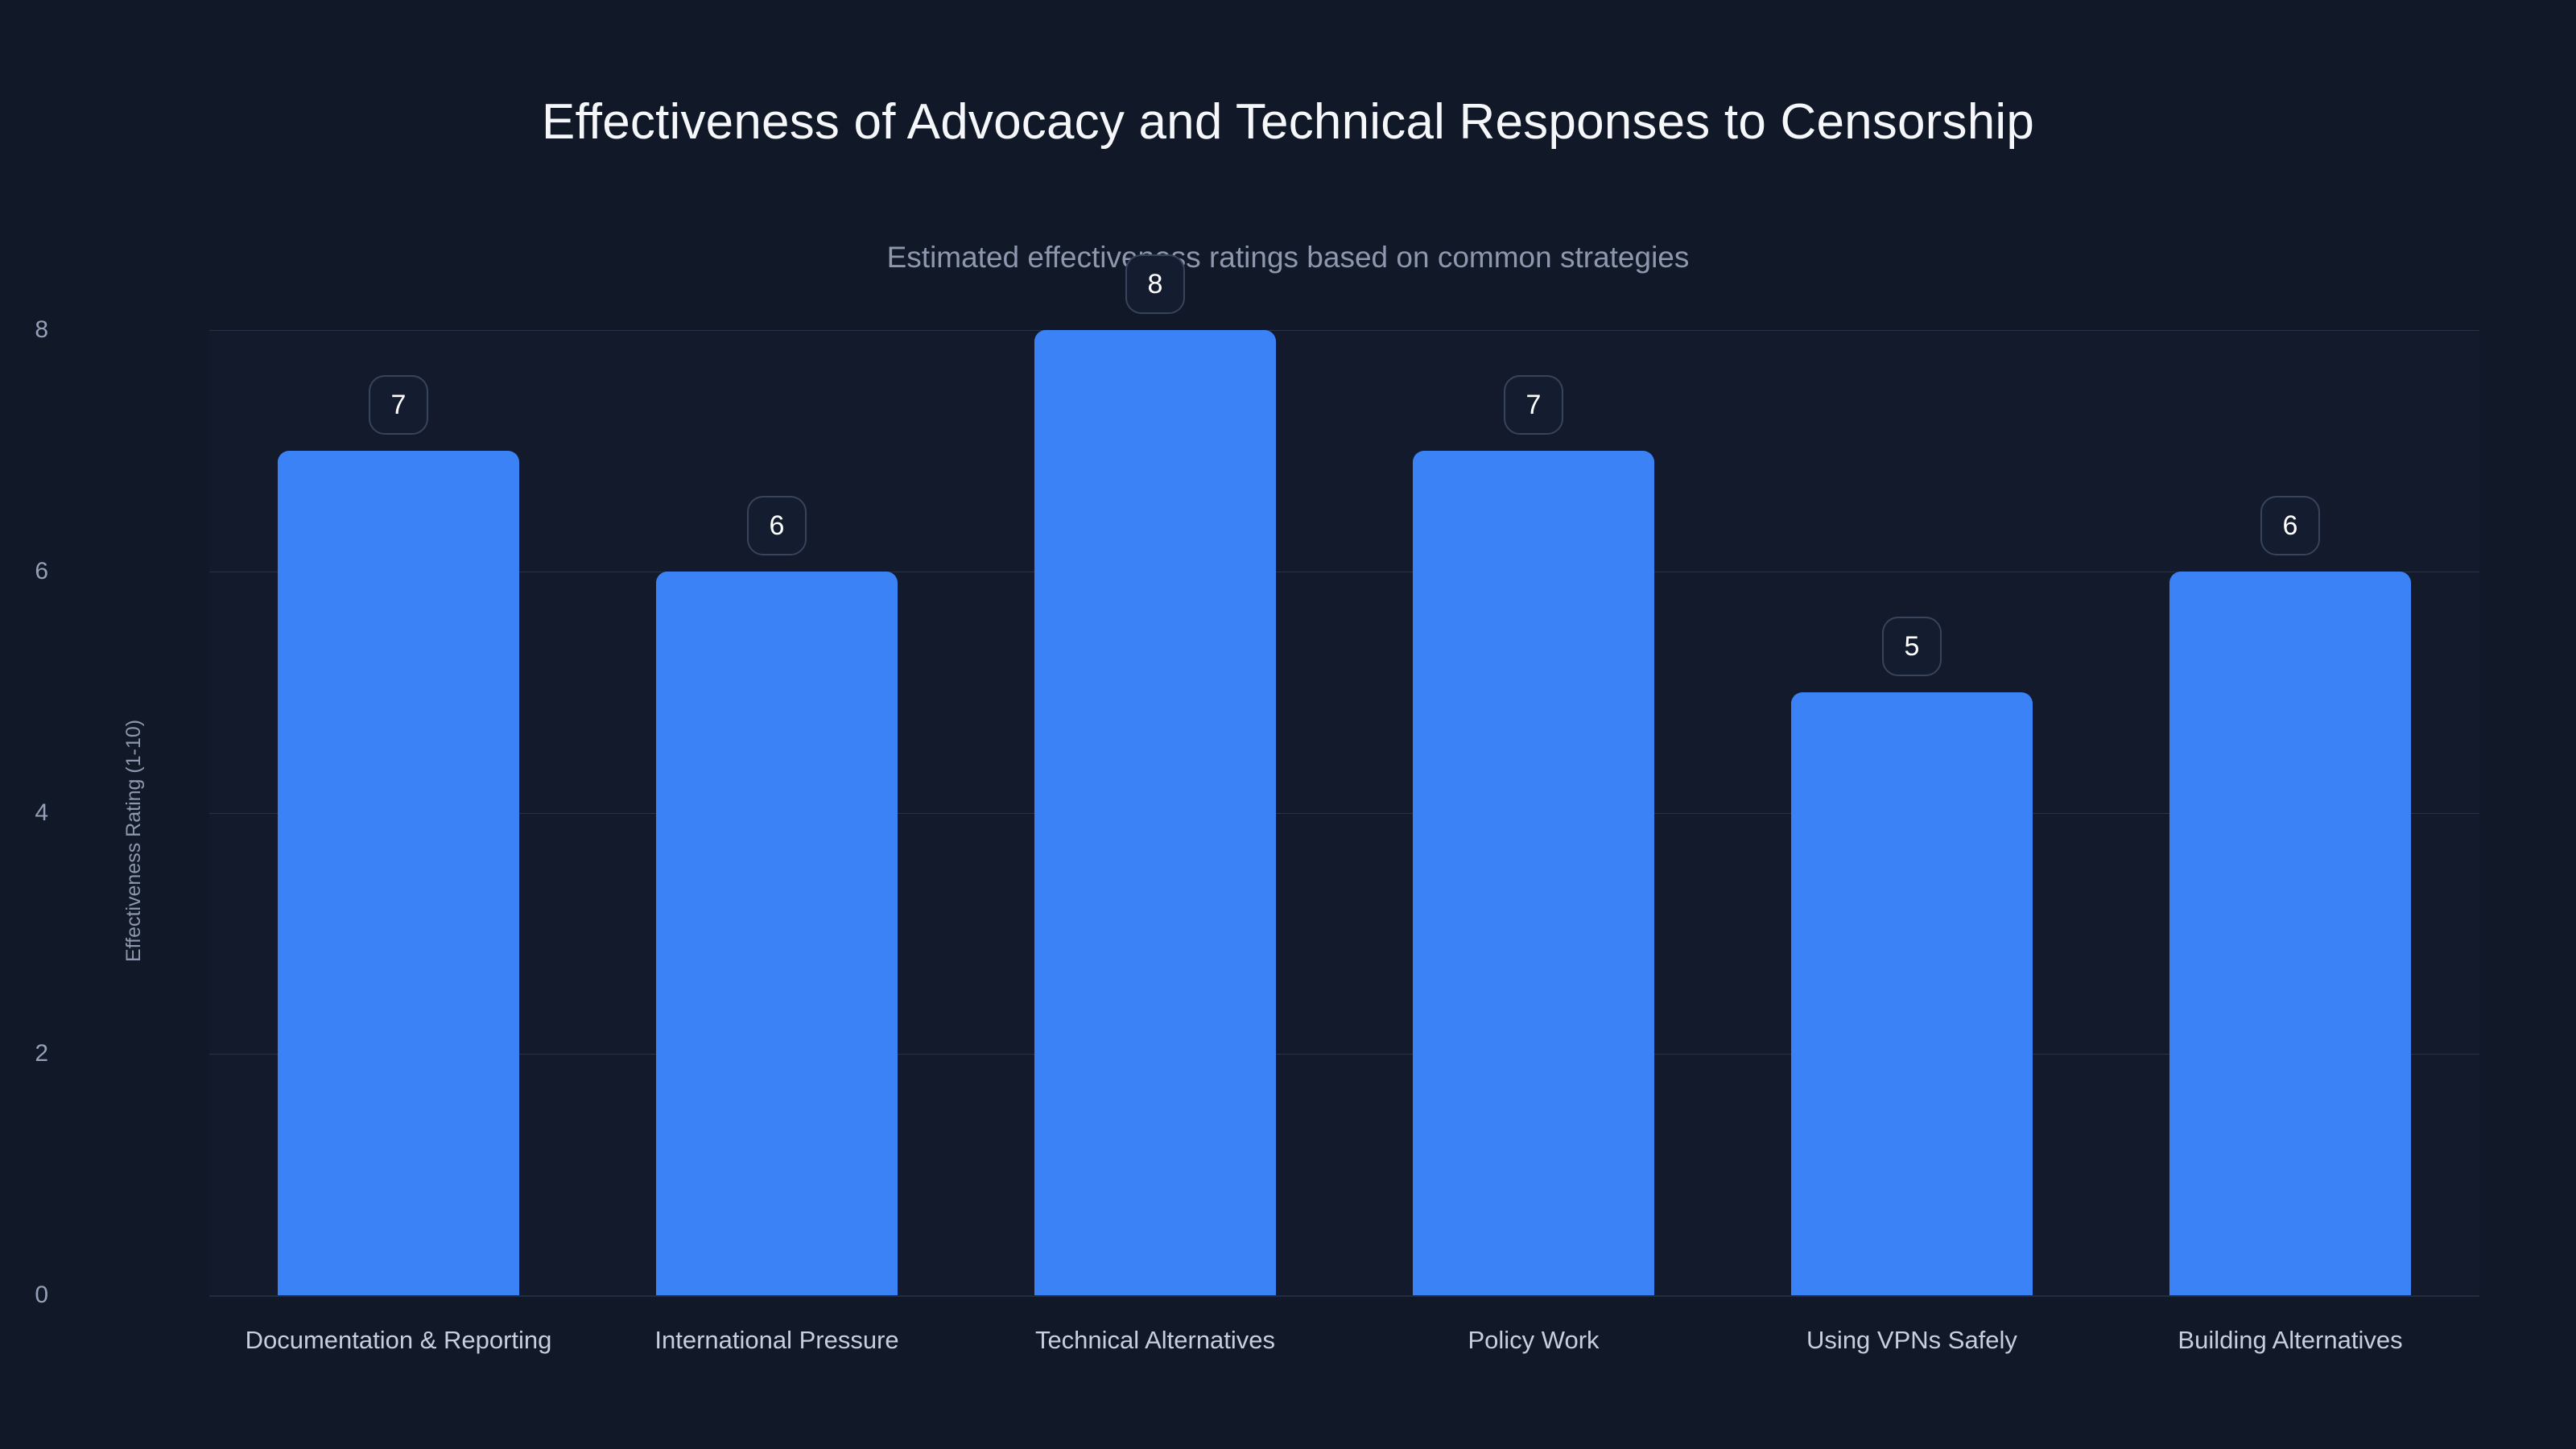 Image resolution: width=2576 pixels, height=1449 pixels. Describe the element at coordinates (41, 570) in the screenshot. I see `y-axis-tick-label: 6` at that location.